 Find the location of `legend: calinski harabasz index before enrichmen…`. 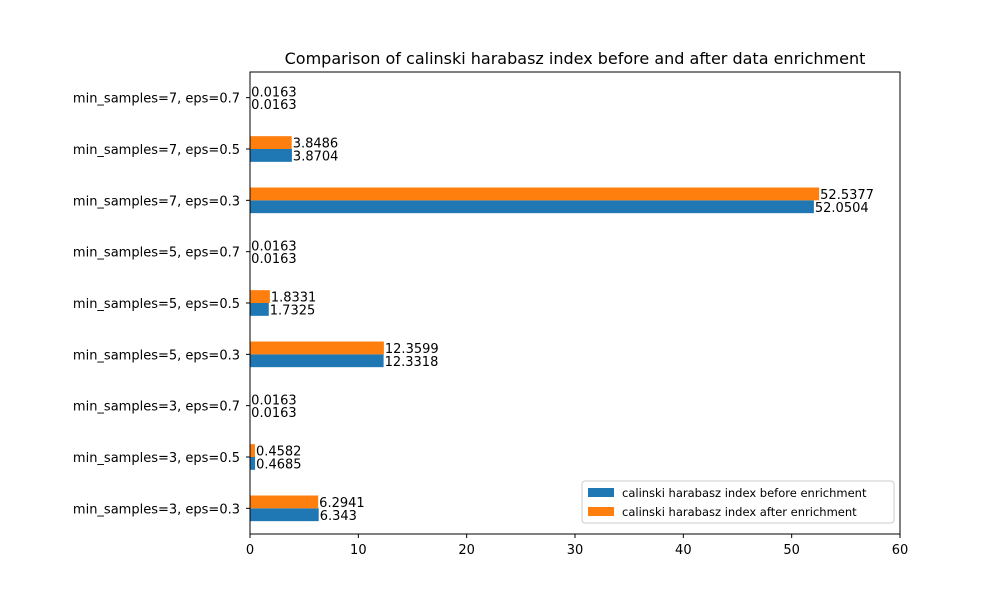

legend: calinski harabasz index before enrichmen… is located at coordinates (738, 502).